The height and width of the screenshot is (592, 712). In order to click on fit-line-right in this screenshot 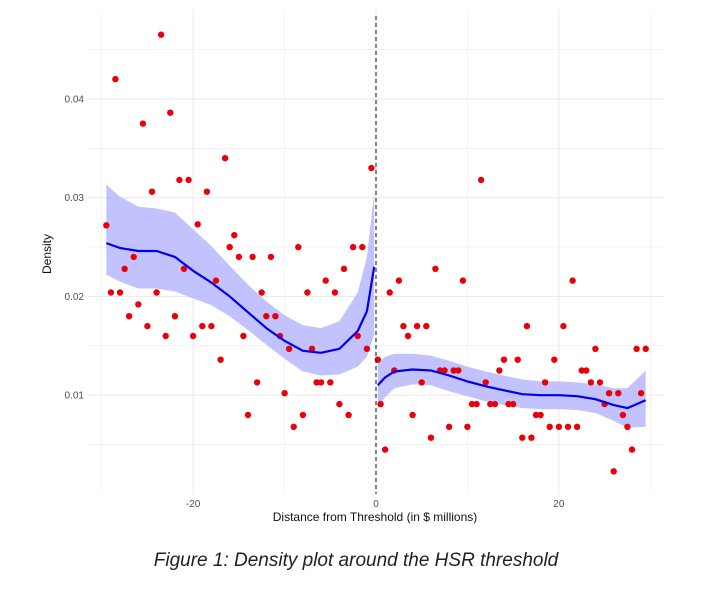, I will do `click(511, 389)`.